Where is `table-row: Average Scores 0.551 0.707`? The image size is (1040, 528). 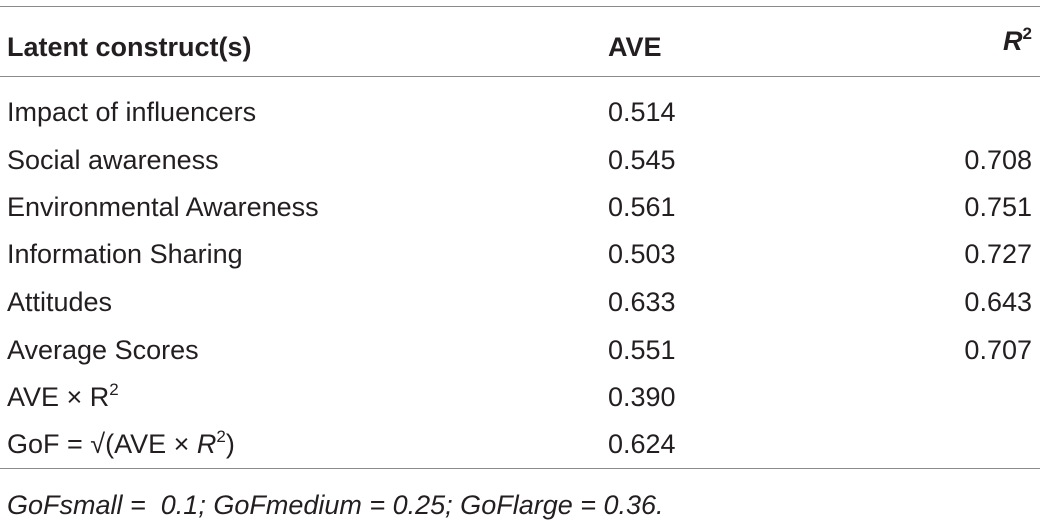
table-row: Average Scores 0.551 0.707 is located at coordinates (520, 358).